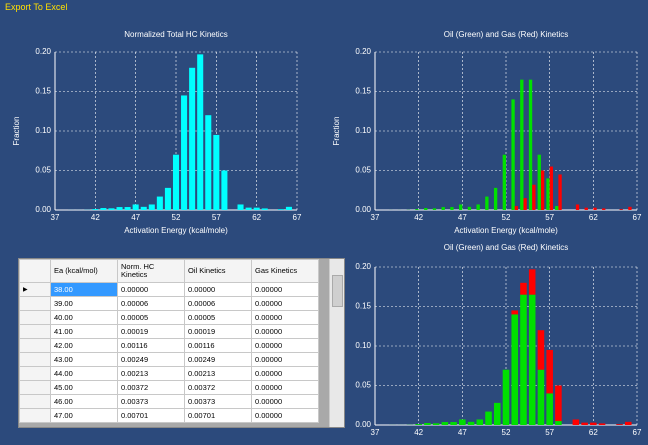 The width and height of the screenshot is (648, 445). I want to click on scrollbar, so click(336, 343).